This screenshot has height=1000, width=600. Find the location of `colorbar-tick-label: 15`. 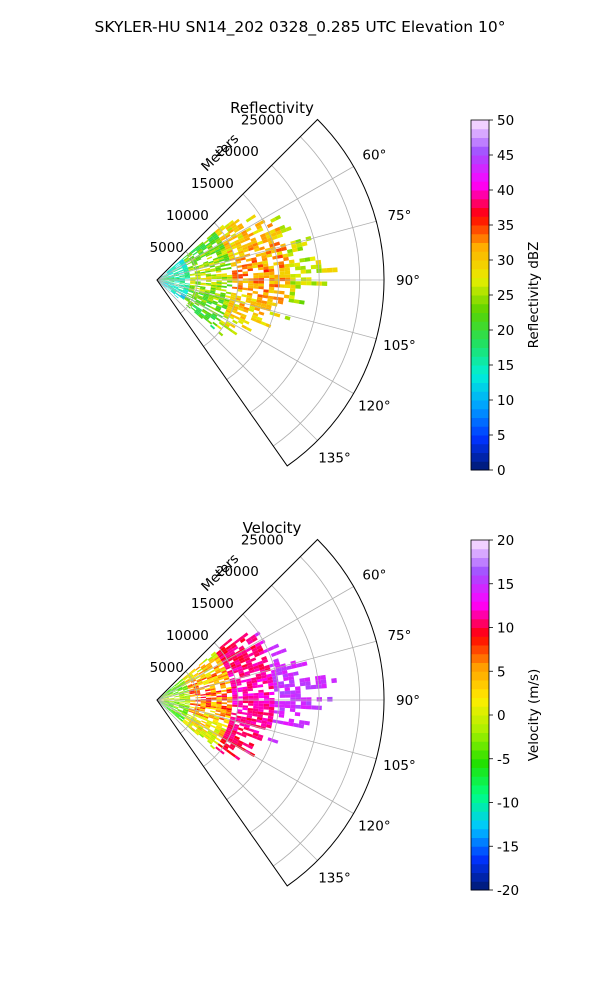

colorbar-tick-label: 15 is located at coordinates (505, 585).